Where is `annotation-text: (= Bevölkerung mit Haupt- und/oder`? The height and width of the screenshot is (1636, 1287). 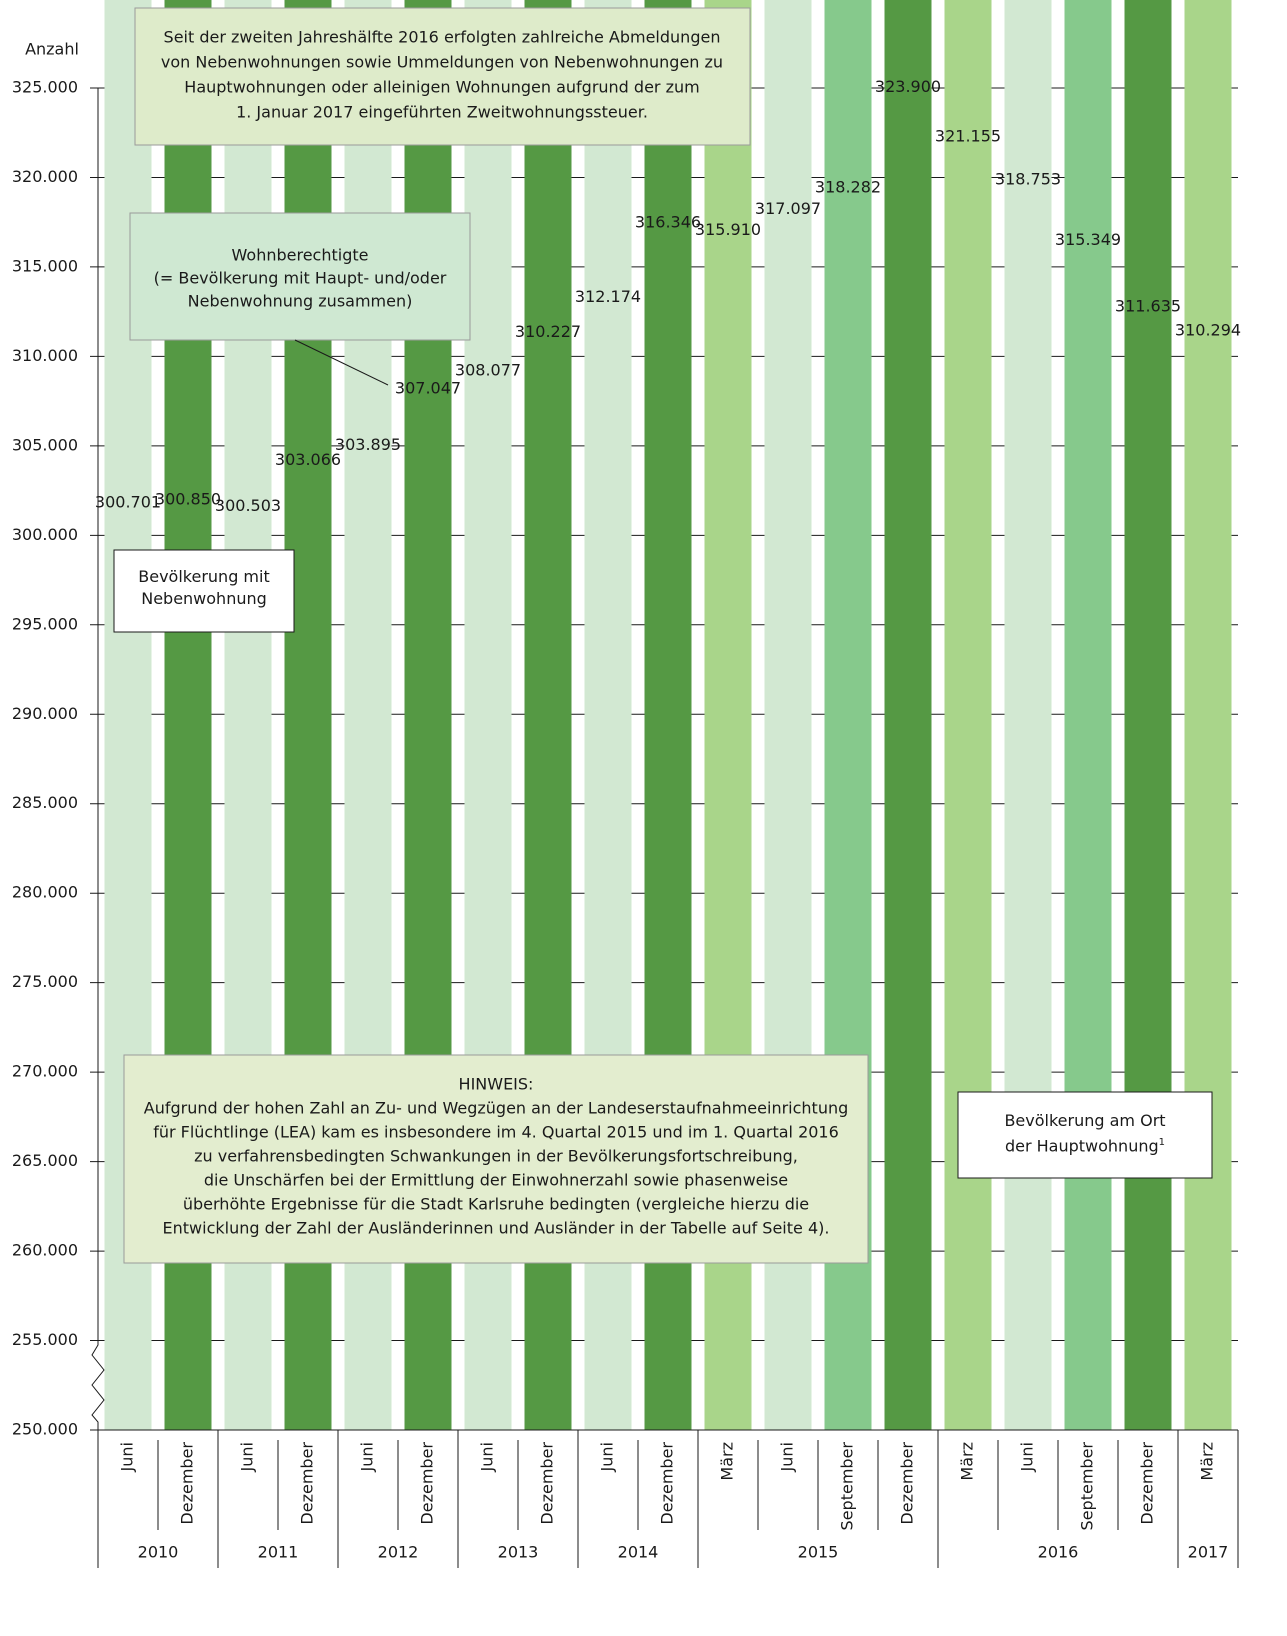 annotation-text: (= Bevölkerung mit Haupt- und/oder is located at coordinates (300, 278).